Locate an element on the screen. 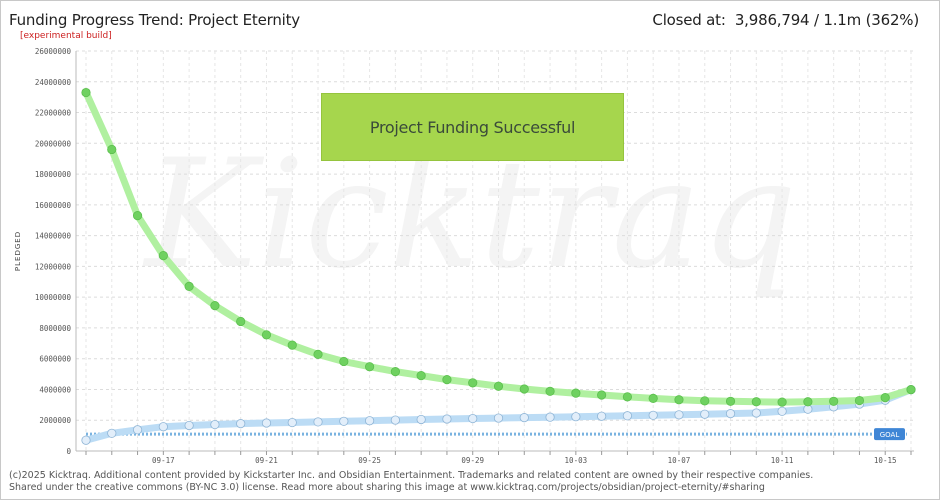  x-tick-label: 10-11 is located at coordinates (782, 460).